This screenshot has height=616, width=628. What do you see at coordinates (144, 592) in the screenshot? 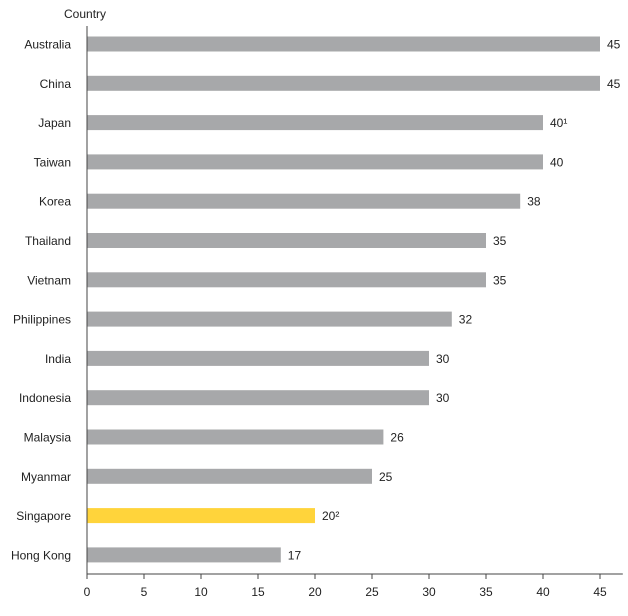
I see `x-tick-label-5: 5` at bounding box center [144, 592].